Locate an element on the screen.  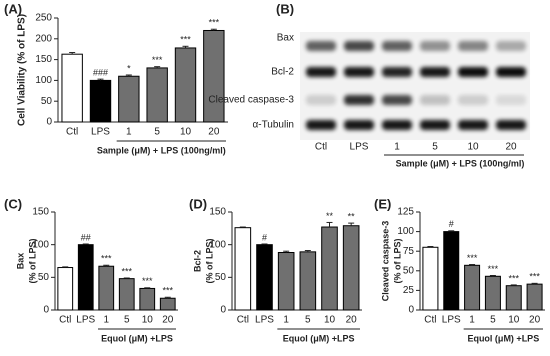
significance: ### is located at coordinates (100, 73).